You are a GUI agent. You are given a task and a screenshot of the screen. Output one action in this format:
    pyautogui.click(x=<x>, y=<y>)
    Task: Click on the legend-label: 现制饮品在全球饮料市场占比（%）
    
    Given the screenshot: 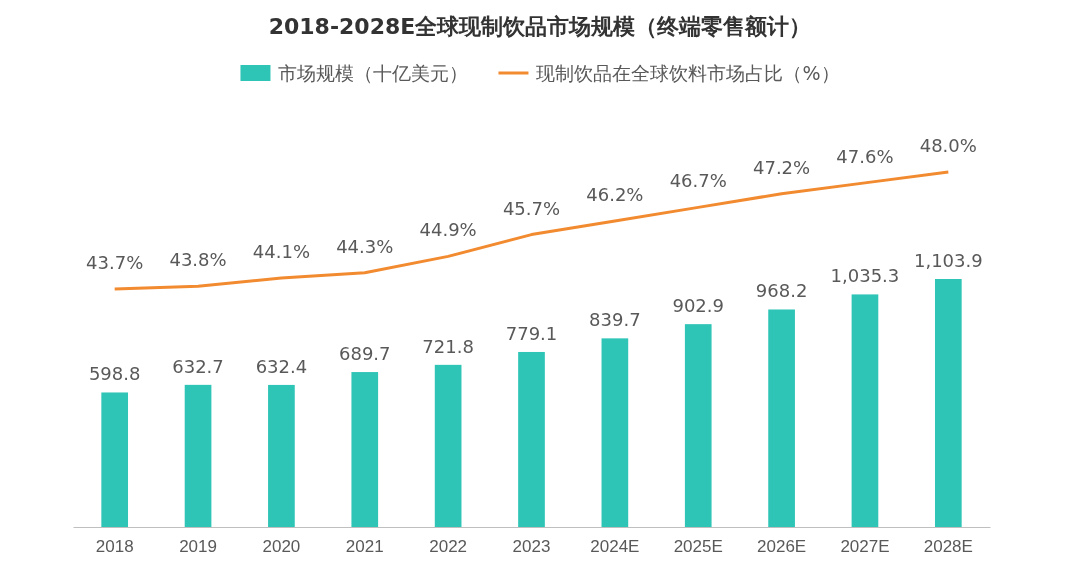 What is the action you would take?
    pyautogui.click(x=688, y=73)
    